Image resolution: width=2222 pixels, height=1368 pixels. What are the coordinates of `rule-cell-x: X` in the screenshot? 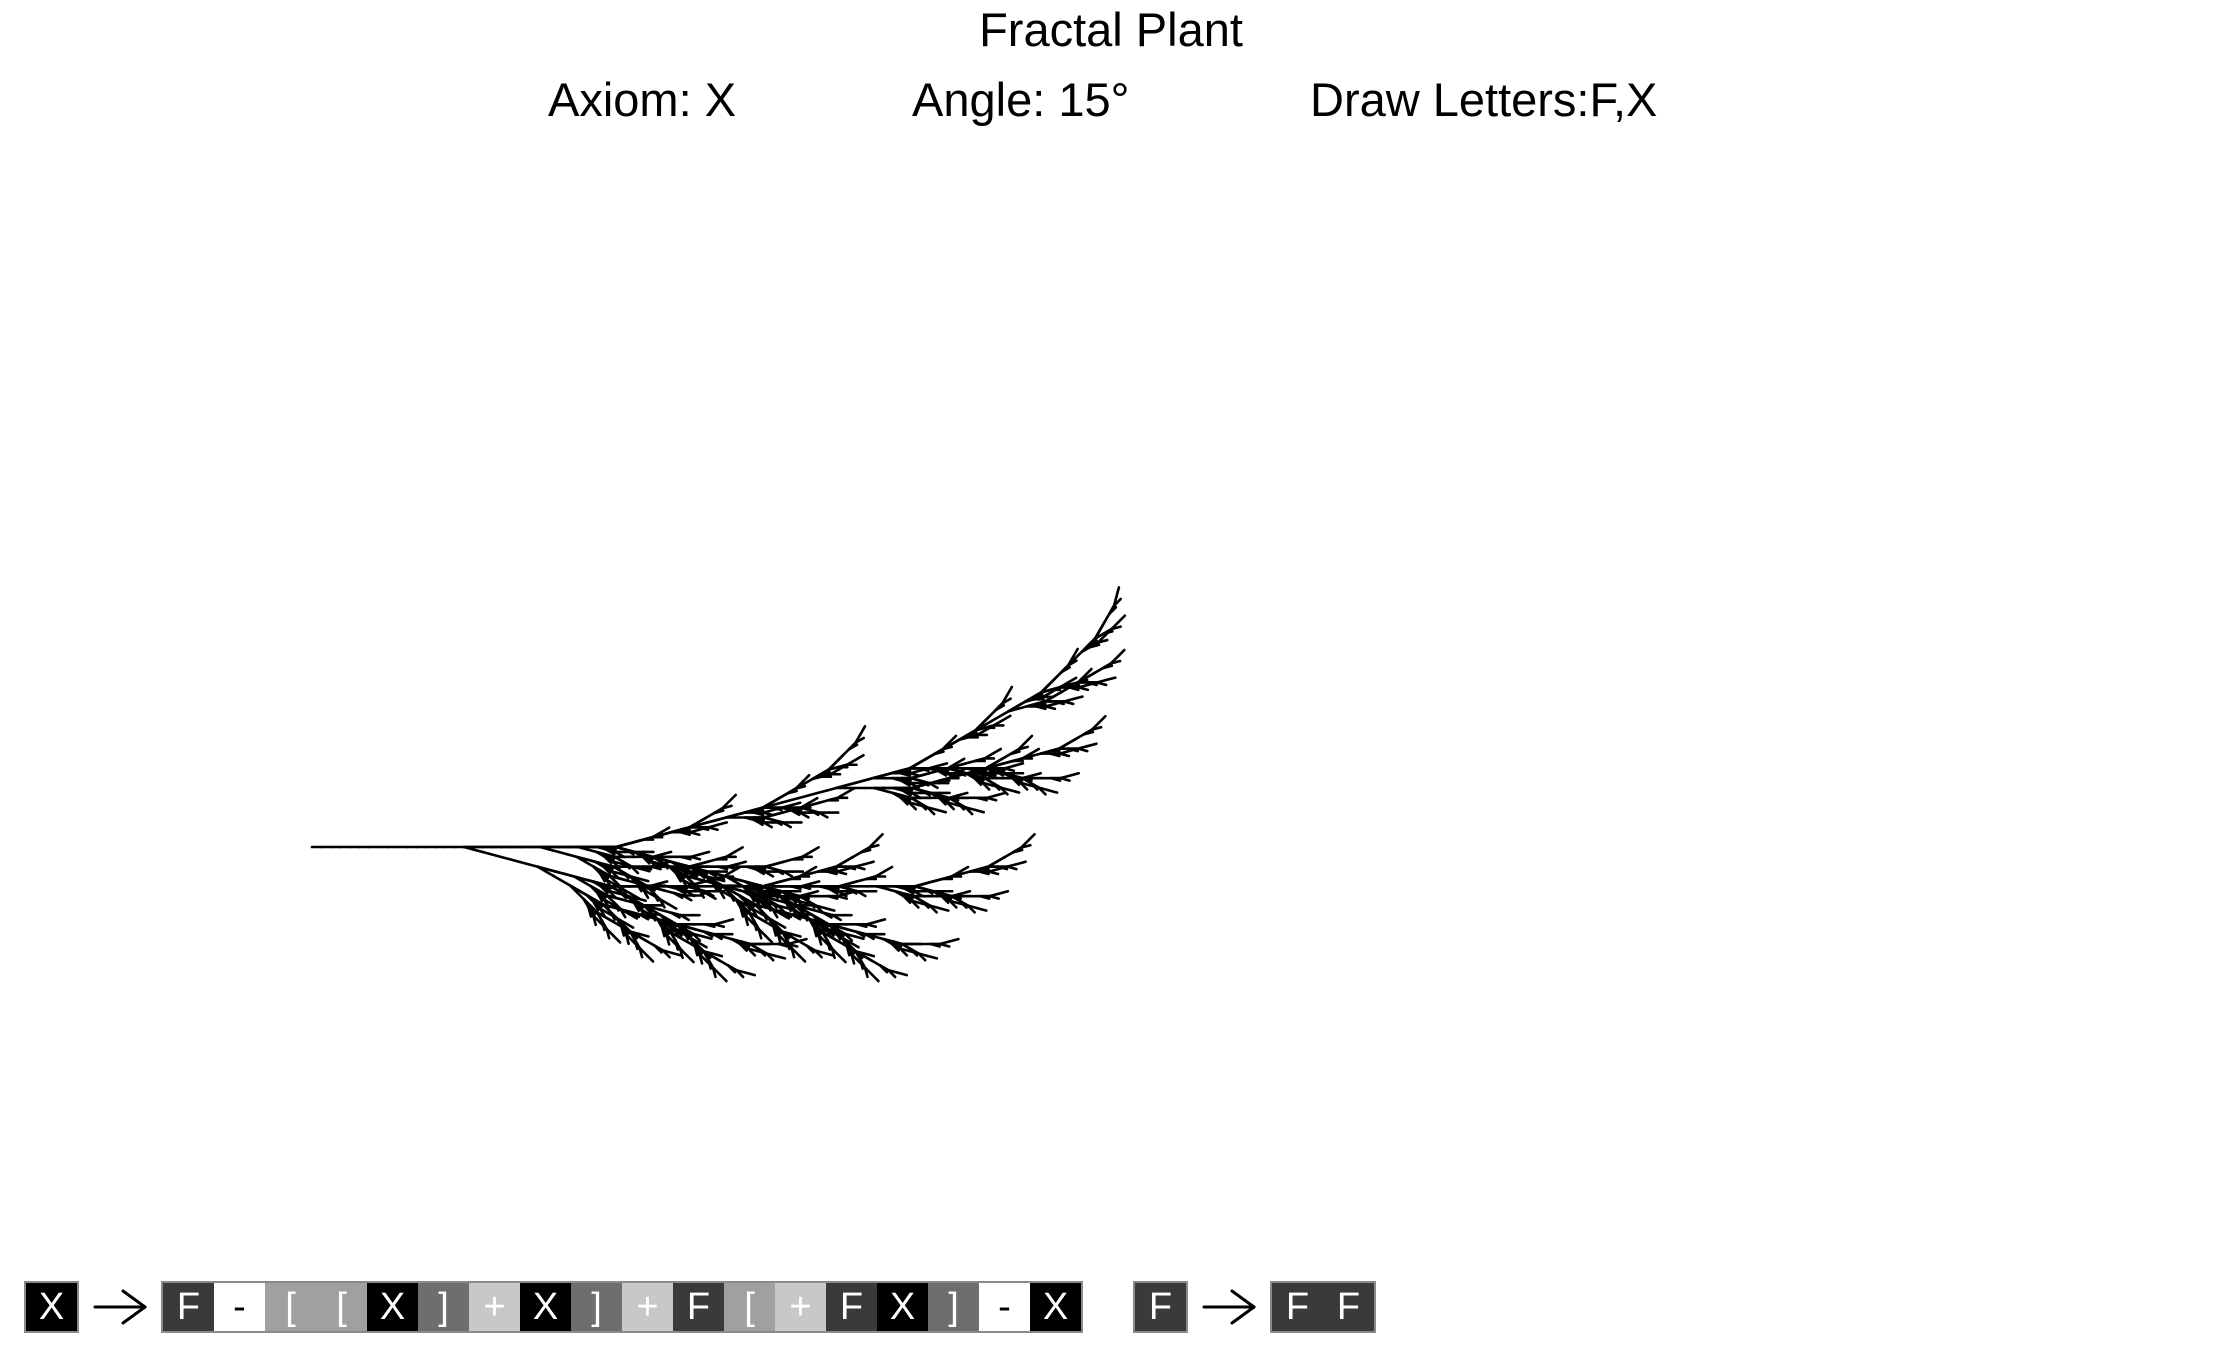 It's located at (1055, 1307).